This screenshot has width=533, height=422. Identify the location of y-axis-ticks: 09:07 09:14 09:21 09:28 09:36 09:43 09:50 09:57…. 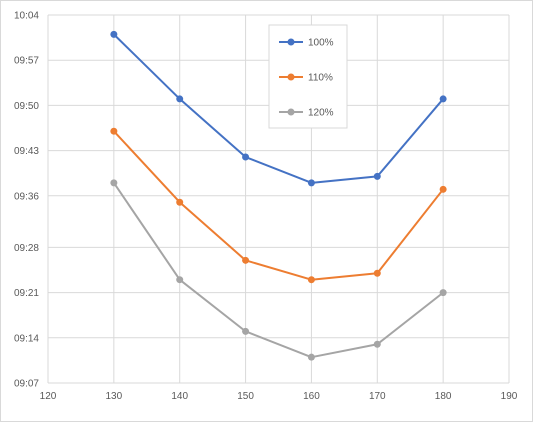
(26, 200).